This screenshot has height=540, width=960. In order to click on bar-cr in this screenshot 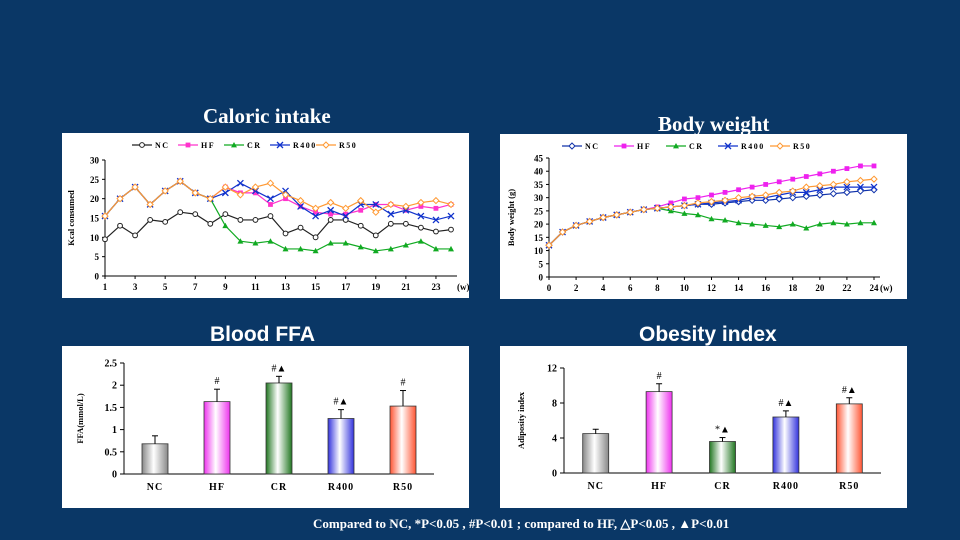, I will do `click(279, 428)`.